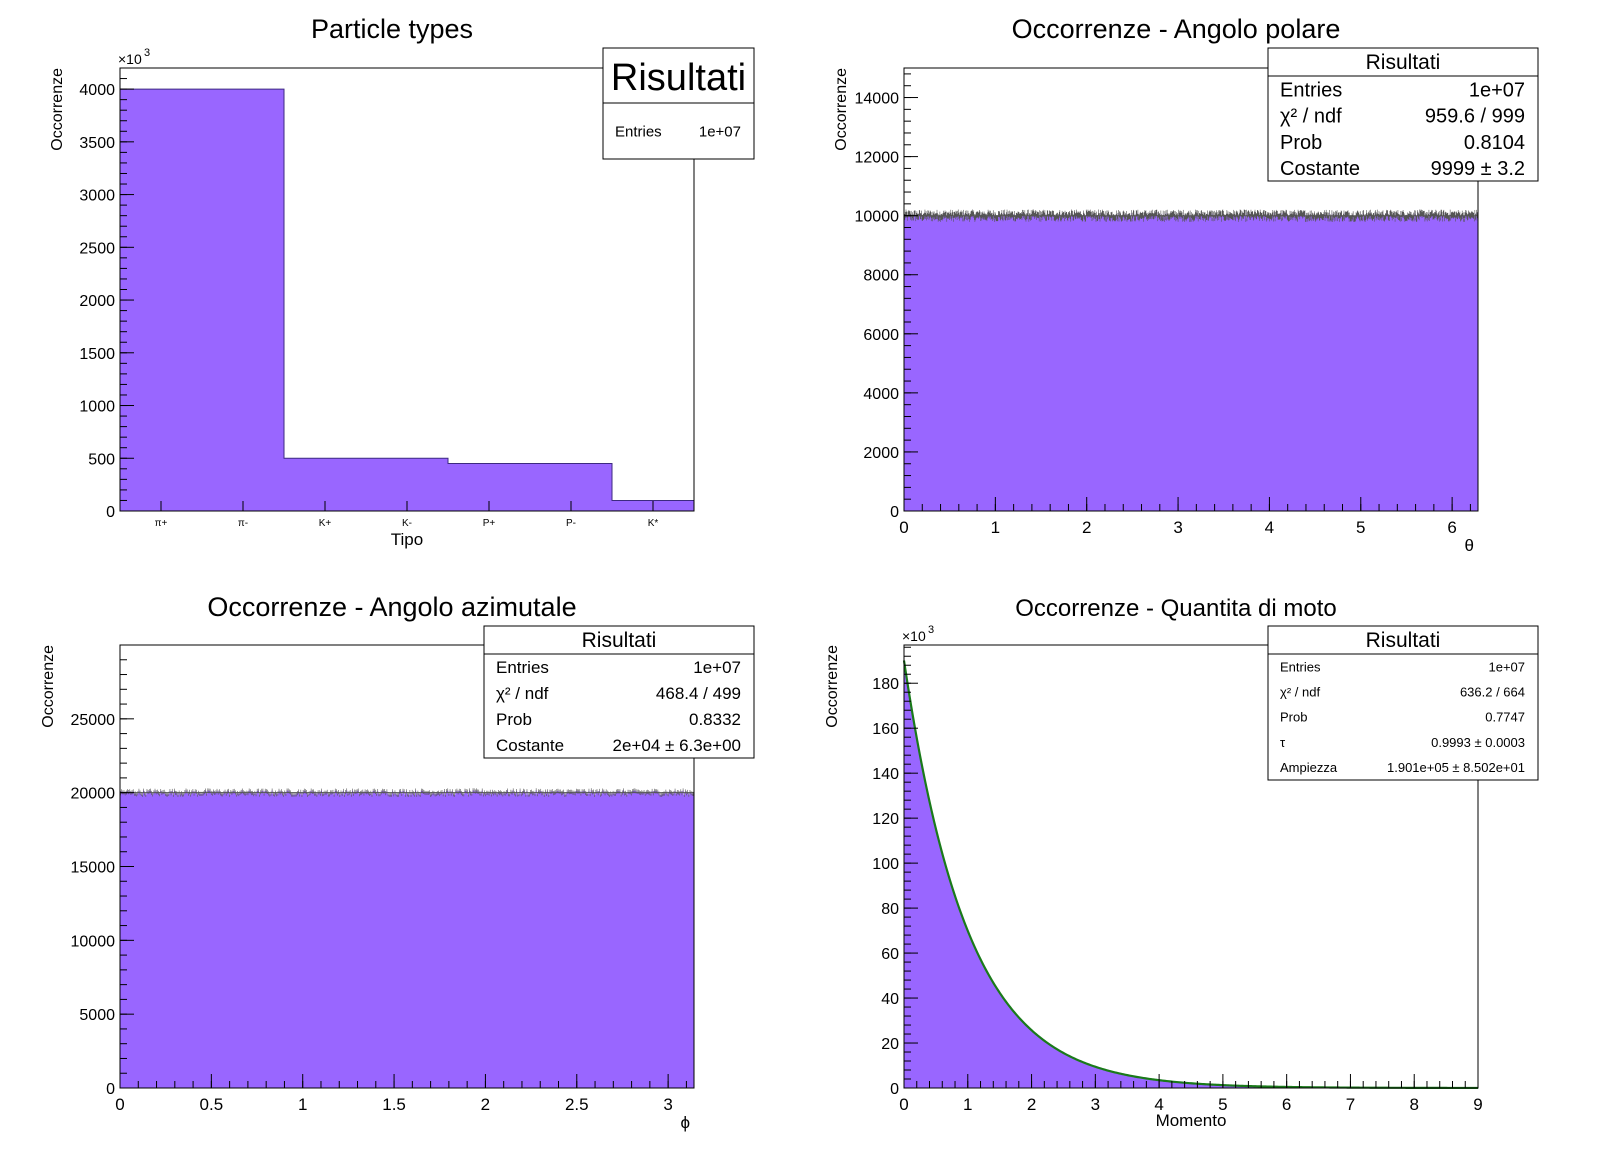  Describe the element at coordinates (678, 103) in the screenshot. I see `stats-box: Risultati Entries 1e+07` at that location.